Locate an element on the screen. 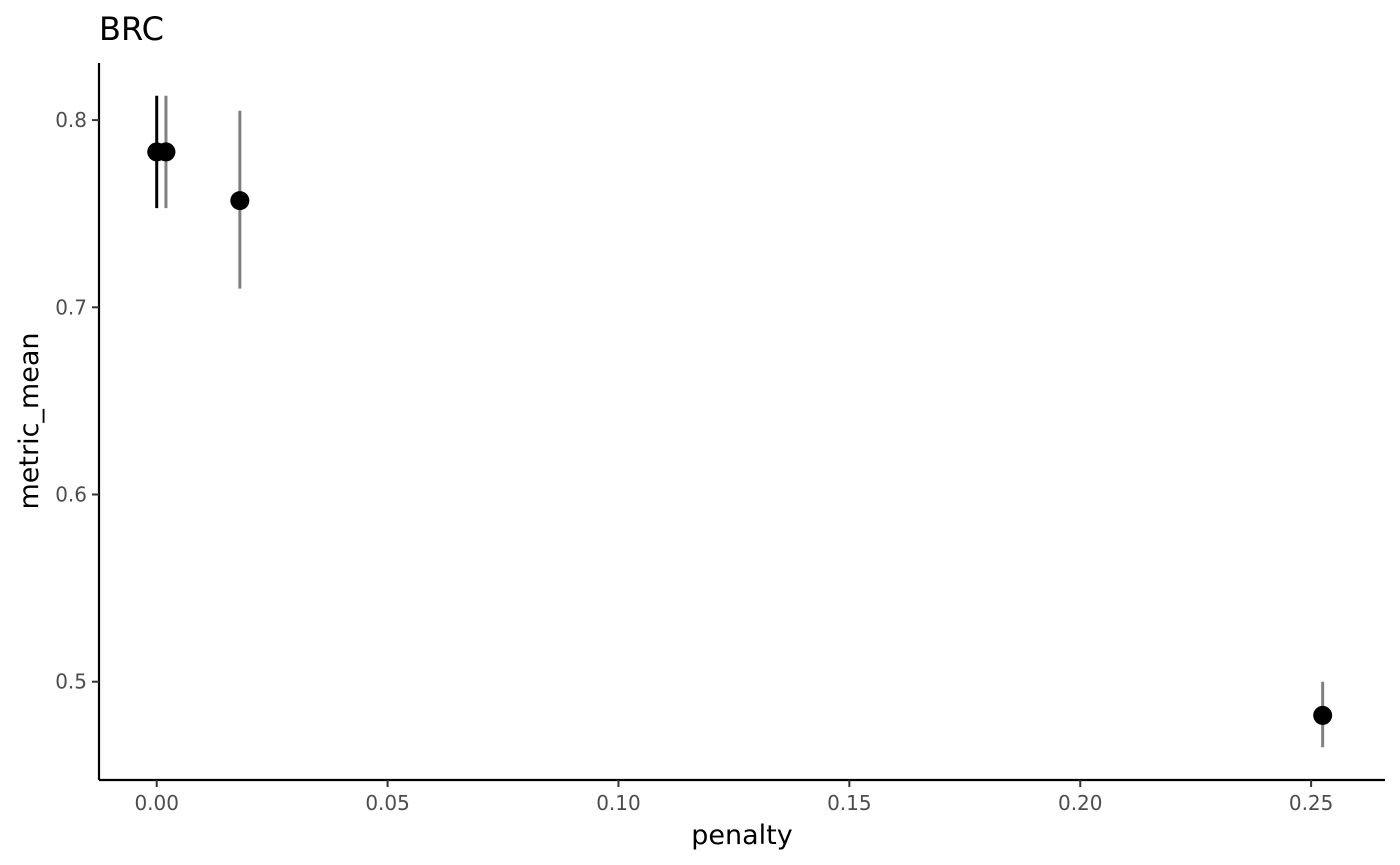 This screenshot has width=1400, height=865. y-tick-label-0: 0.5 is located at coordinates (71, 682).